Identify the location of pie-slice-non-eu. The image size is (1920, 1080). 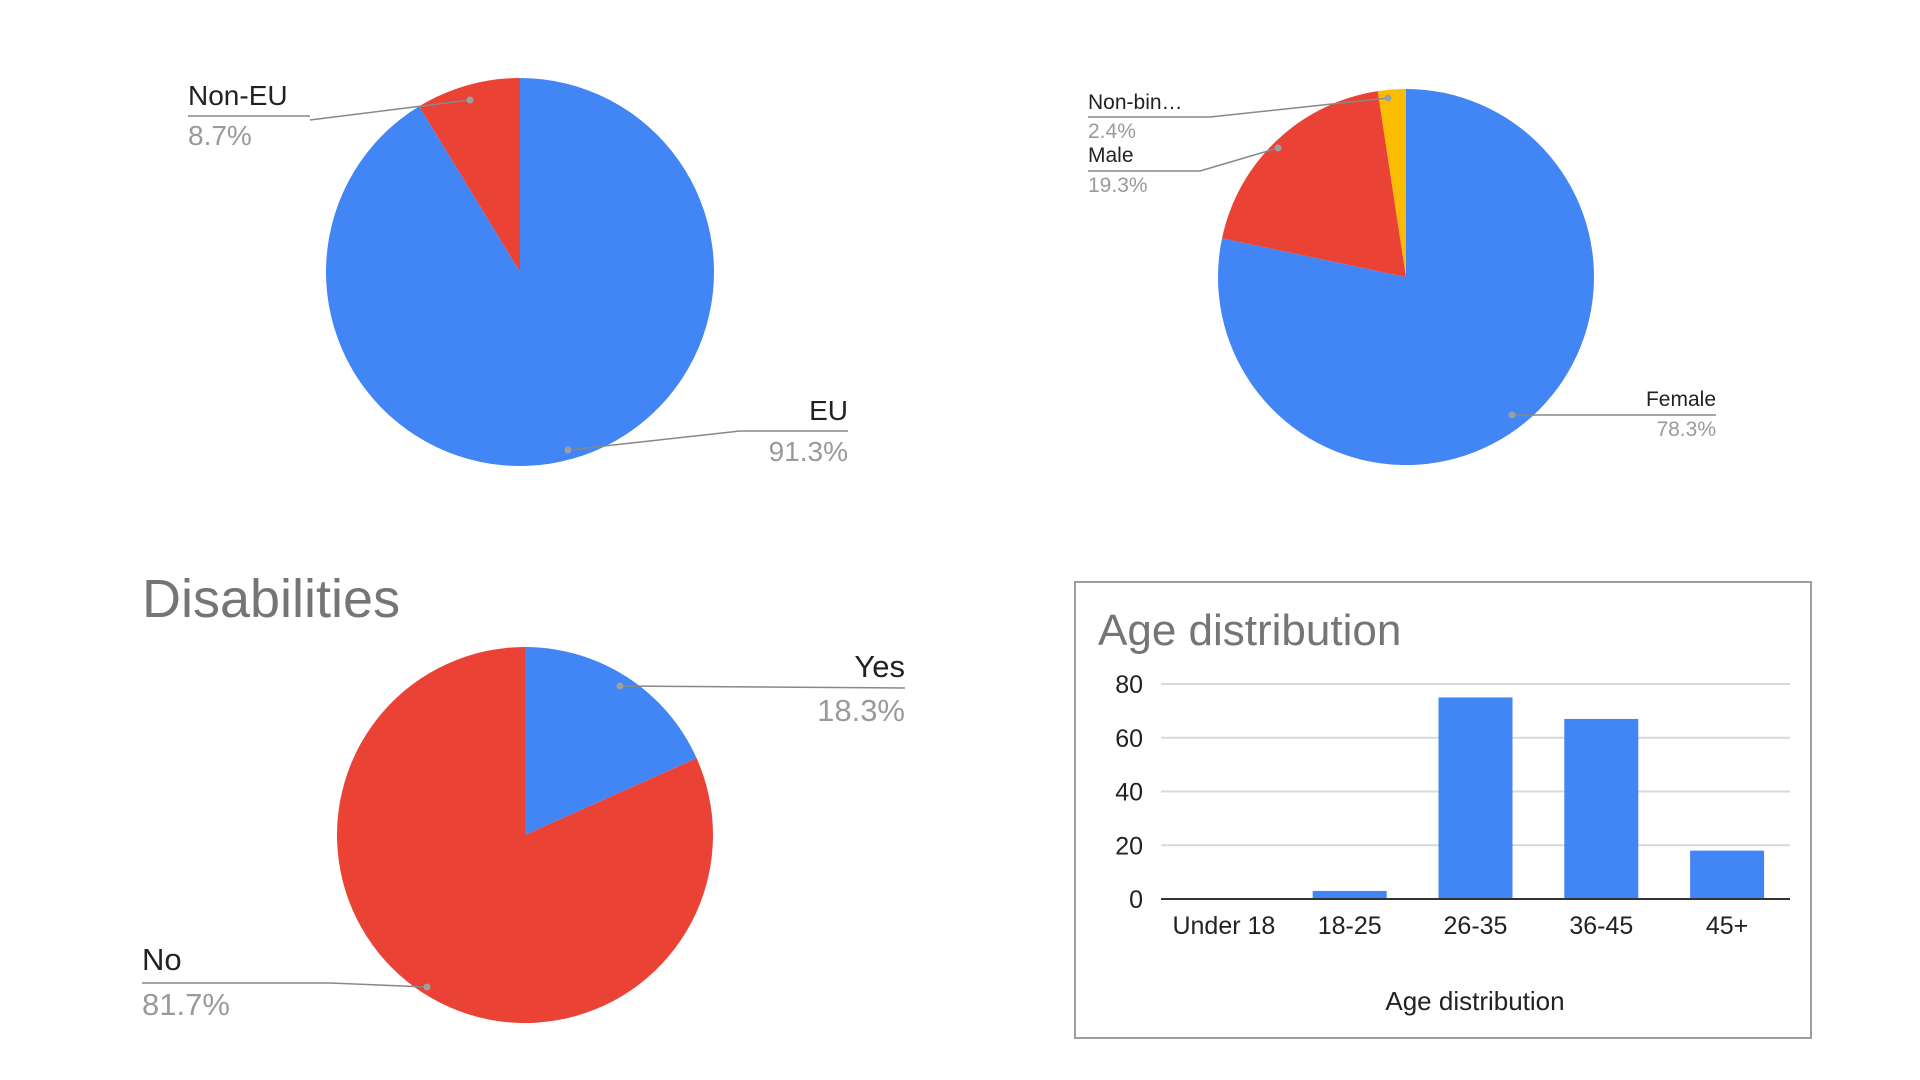
(469, 175).